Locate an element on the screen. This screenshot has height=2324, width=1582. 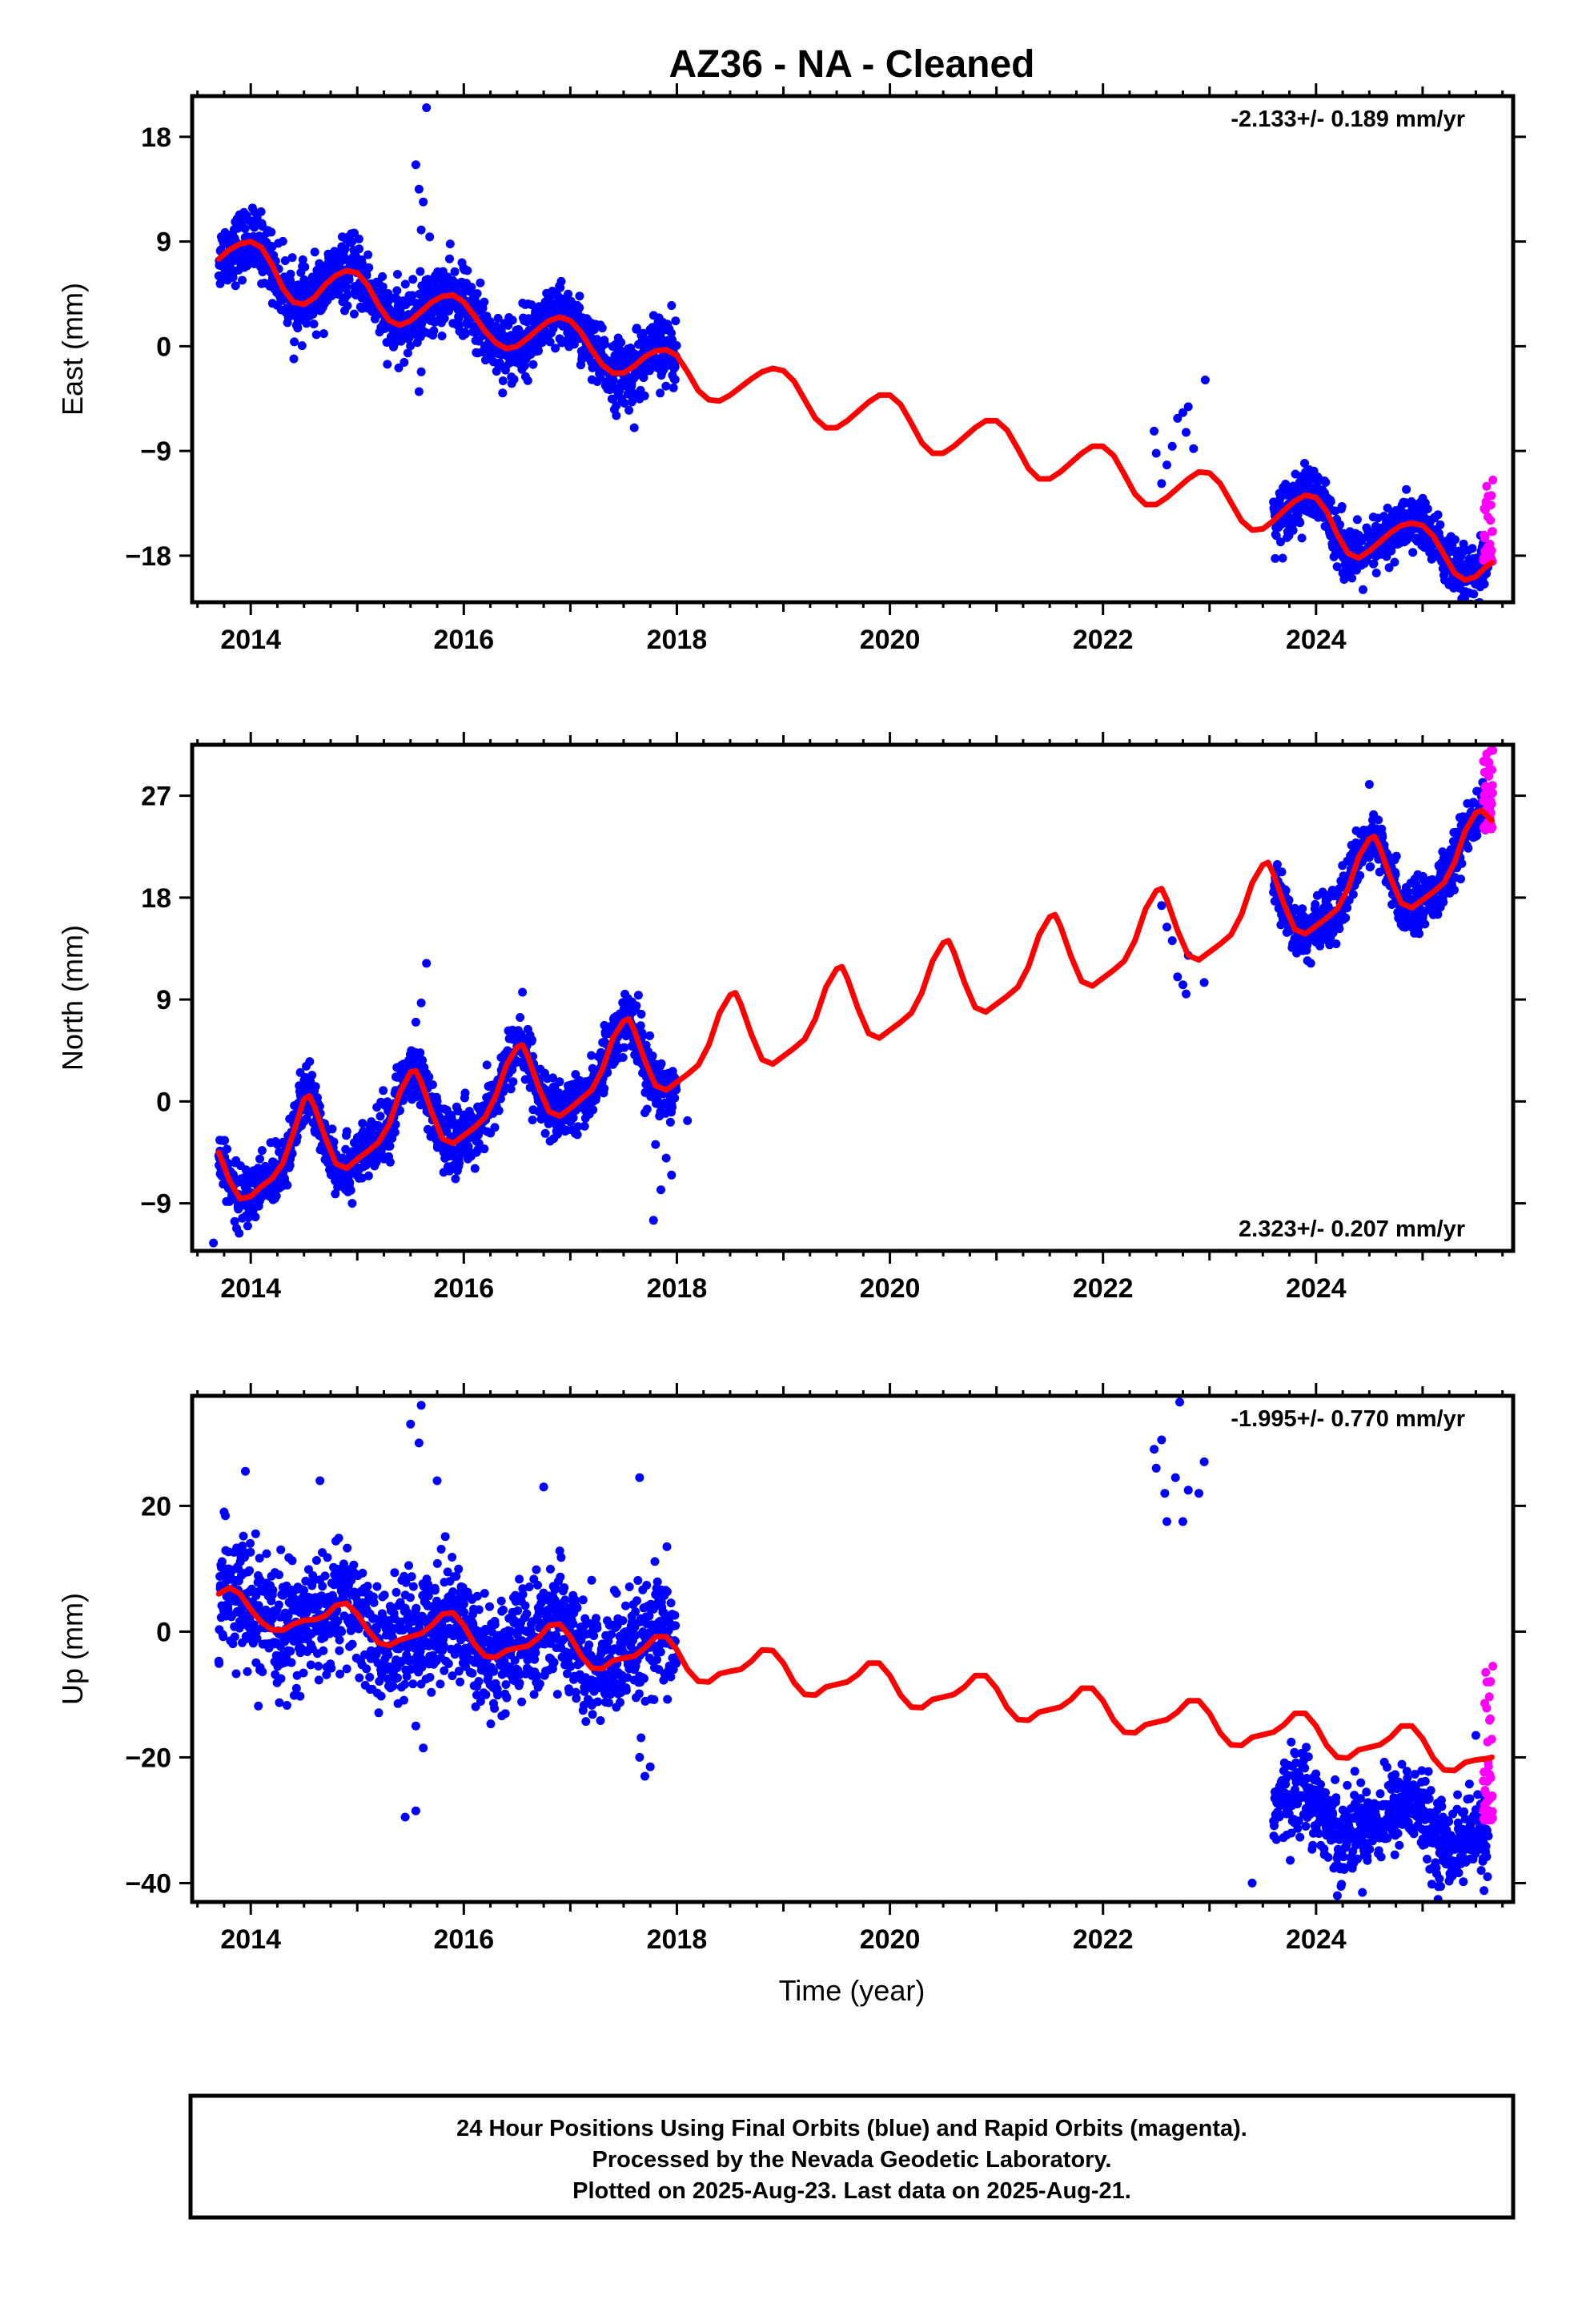
y-axis-label: East (mm) is located at coordinates (72, 349).